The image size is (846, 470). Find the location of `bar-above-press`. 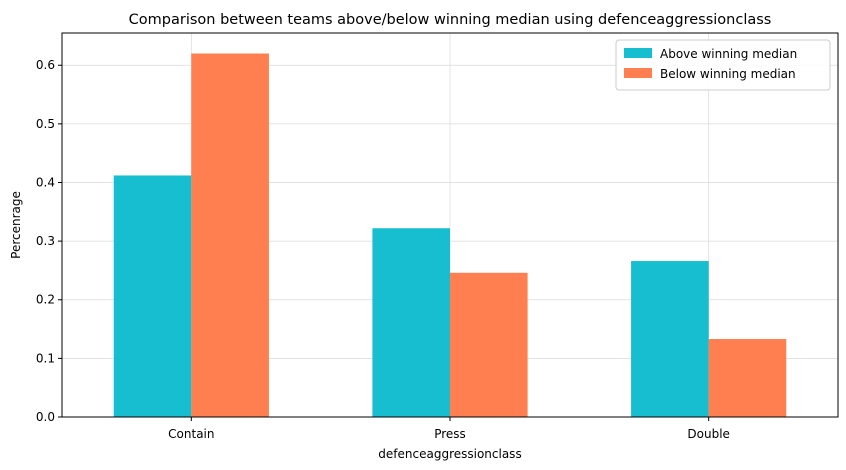

bar-above-press is located at coordinates (411, 322).